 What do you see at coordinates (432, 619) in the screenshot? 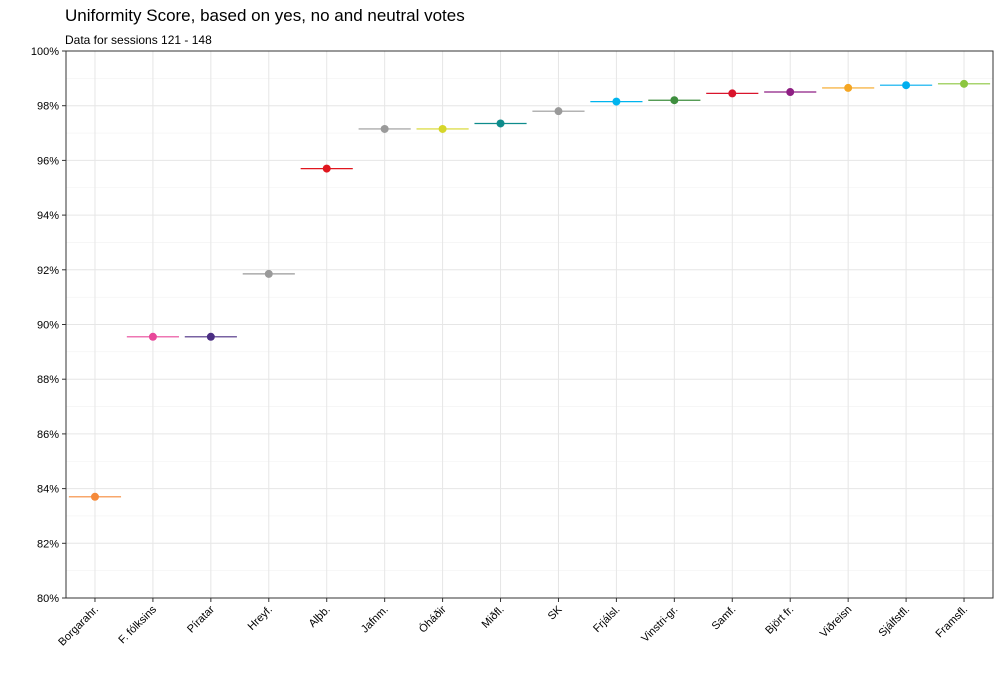
I see `x-tick-label: Óháðir` at bounding box center [432, 619].